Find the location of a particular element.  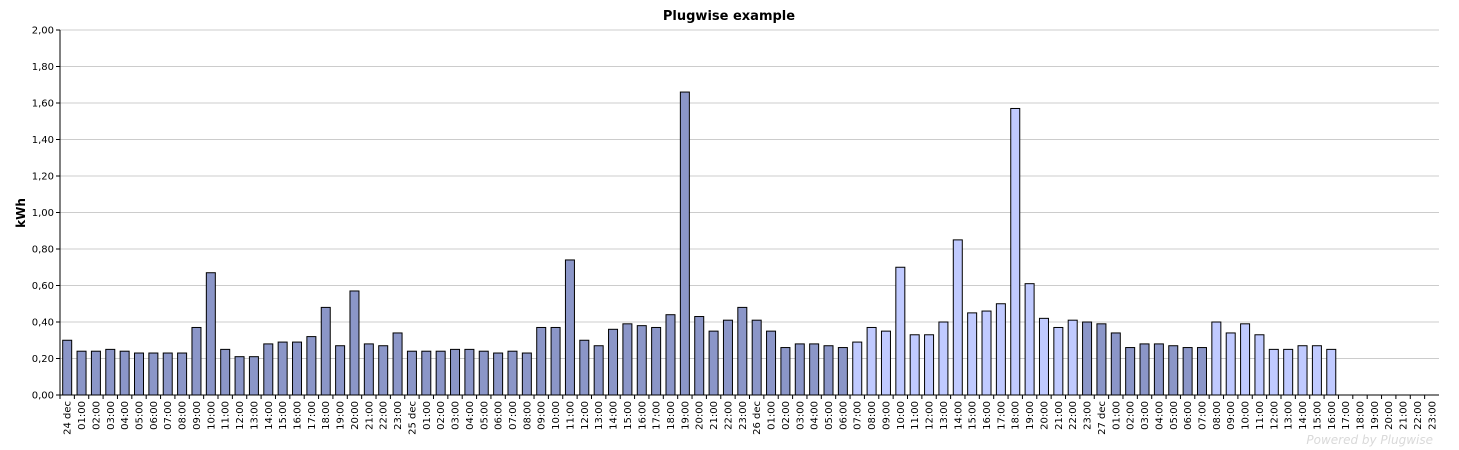

y-tick-label: 2,00 is located at coordinates (43, 31).